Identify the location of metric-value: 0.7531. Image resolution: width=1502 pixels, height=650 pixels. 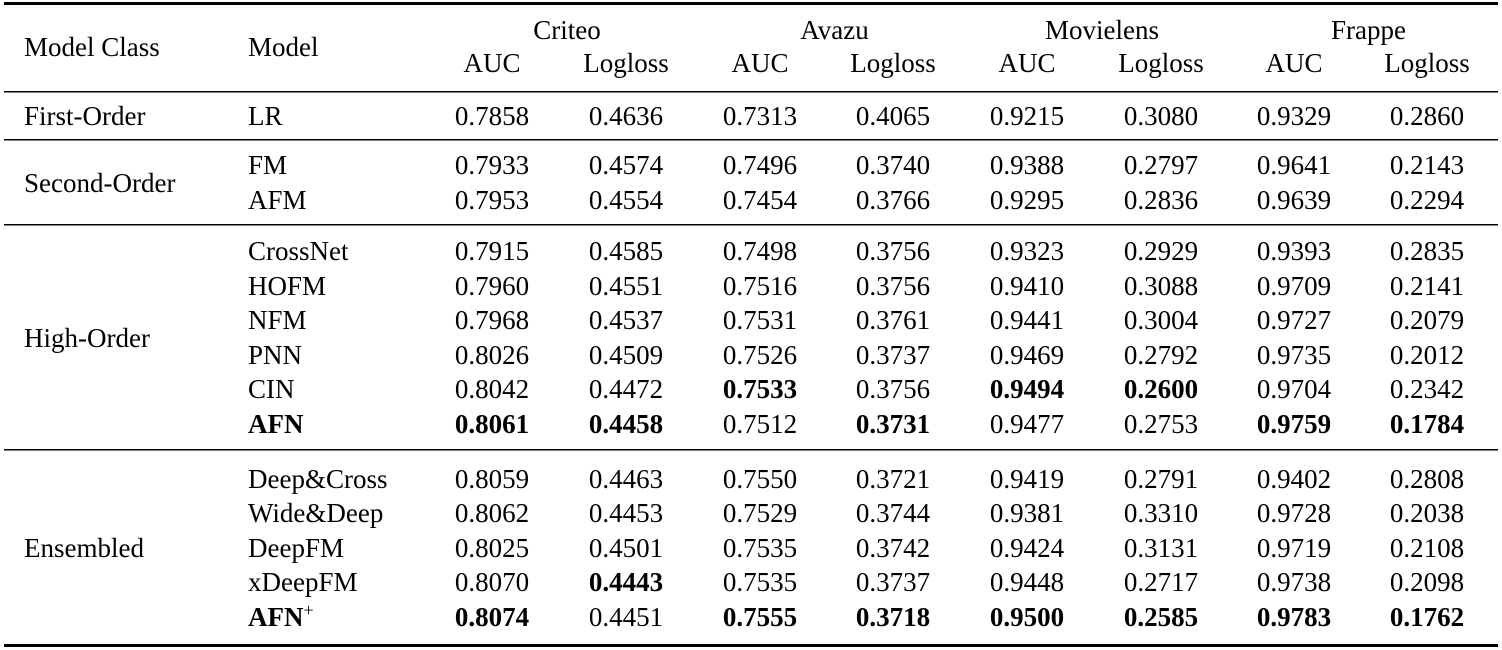
(760, 320).